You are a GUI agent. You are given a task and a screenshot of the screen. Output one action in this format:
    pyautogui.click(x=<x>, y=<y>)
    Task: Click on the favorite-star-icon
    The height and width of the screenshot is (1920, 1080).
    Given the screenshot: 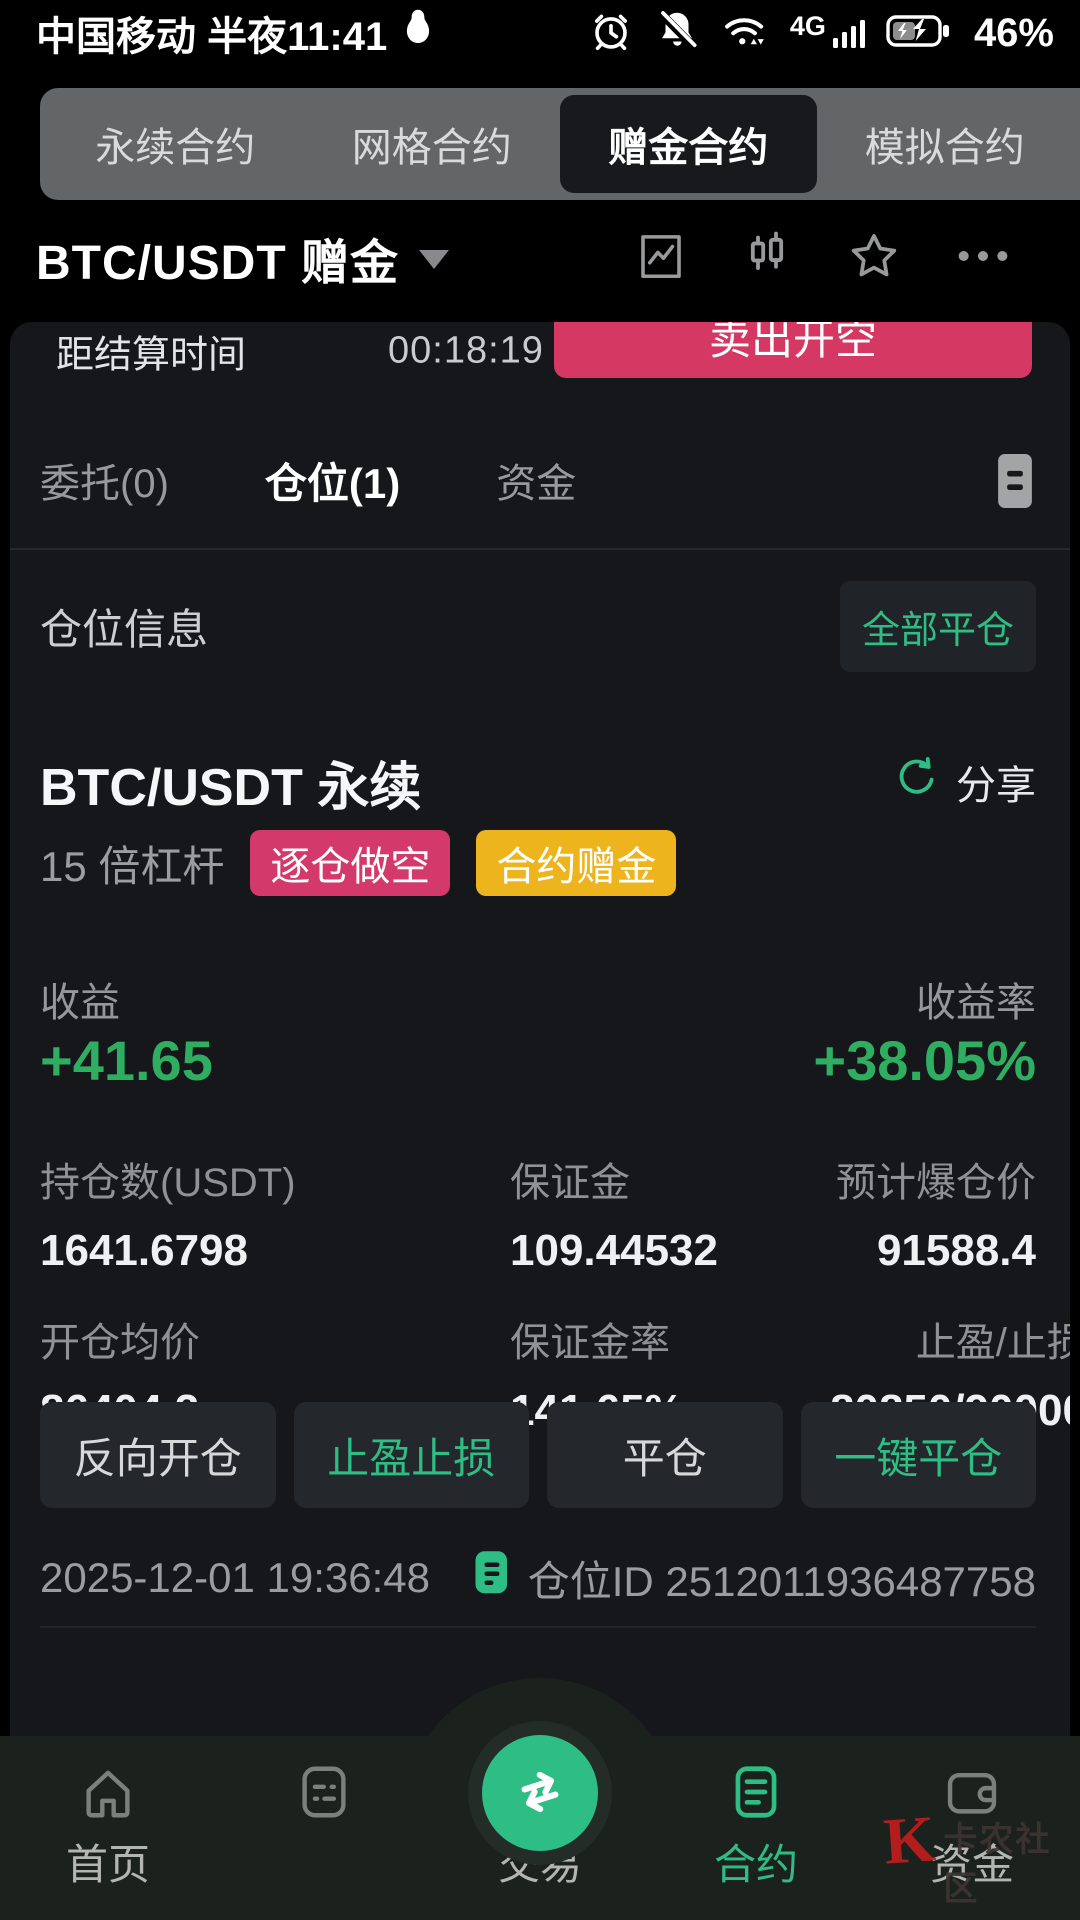 What is the action you would take?
    pyautogui.click(x=874, y=258)
    